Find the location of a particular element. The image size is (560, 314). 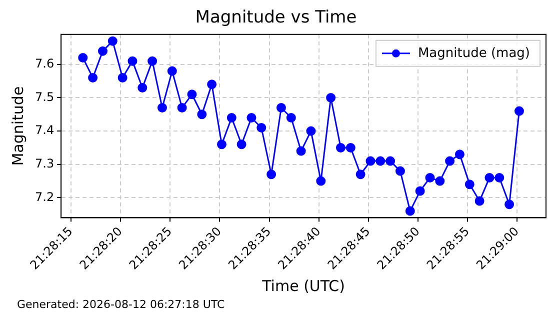

y-tick-label: 7.6 is located at coordinates (44, 63).